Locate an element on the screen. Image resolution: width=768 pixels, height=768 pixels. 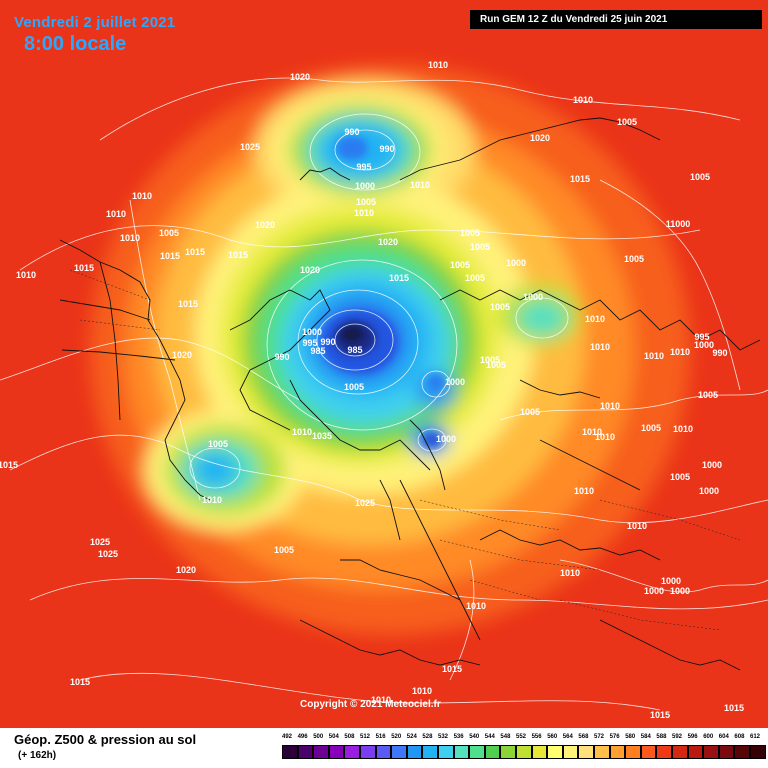
legend-level-label: 580 is located at coordinates (630, 737).